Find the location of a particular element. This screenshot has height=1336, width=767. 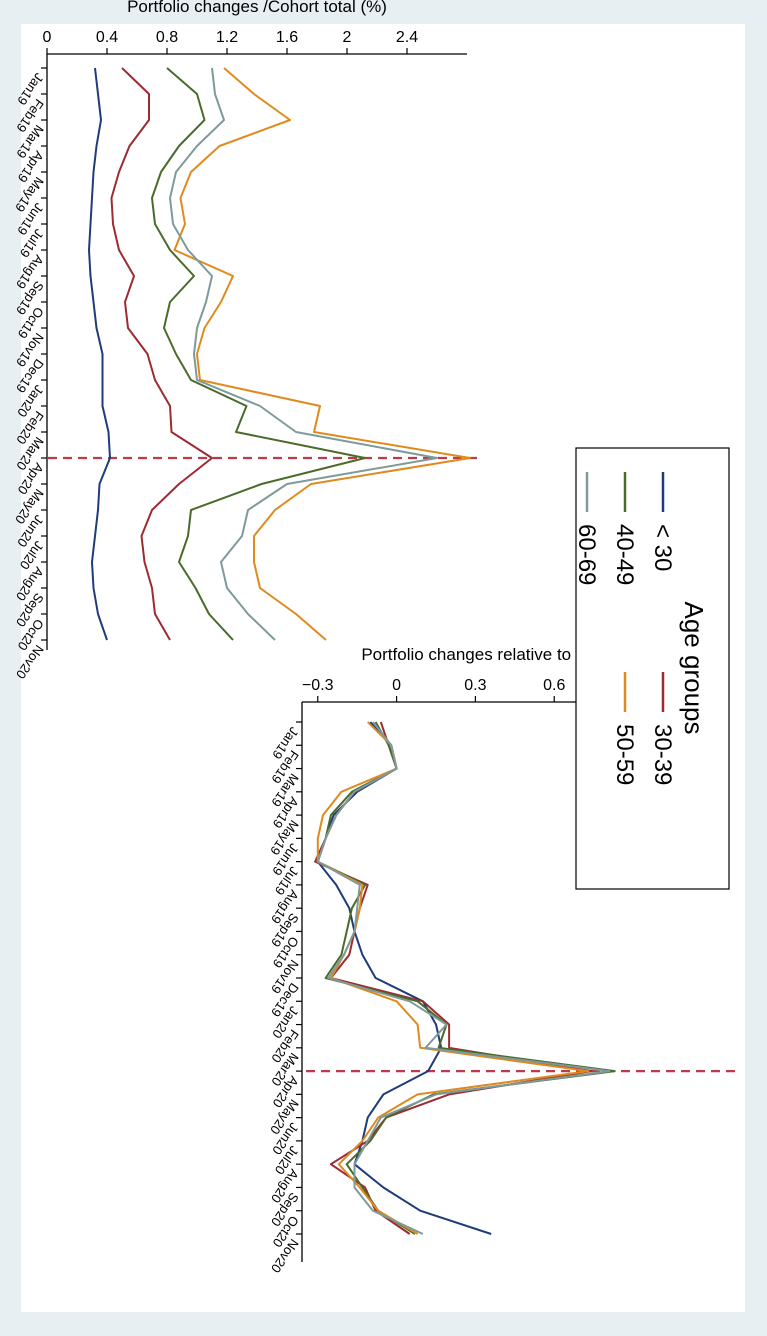

legend-box is located at coordinates (652, 668).